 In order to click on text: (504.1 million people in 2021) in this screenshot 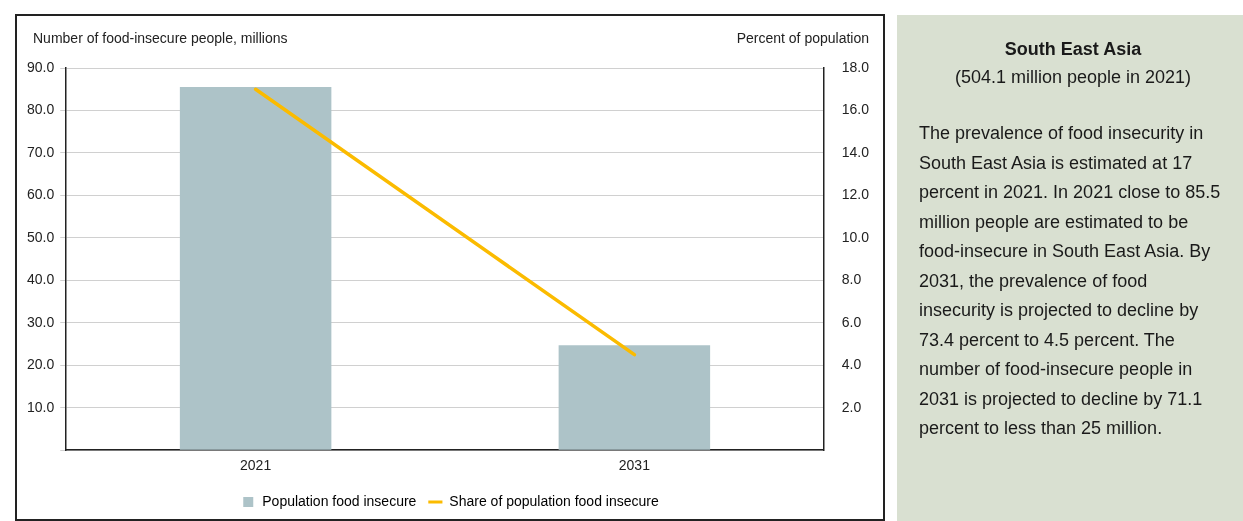, I will do `click(1073, 77)`.